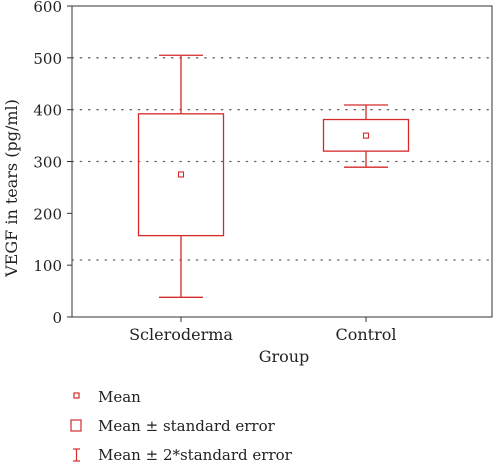  I want to click on legend-item-two-standard-error: Mean ± 2*standard error, so click(280, 456).